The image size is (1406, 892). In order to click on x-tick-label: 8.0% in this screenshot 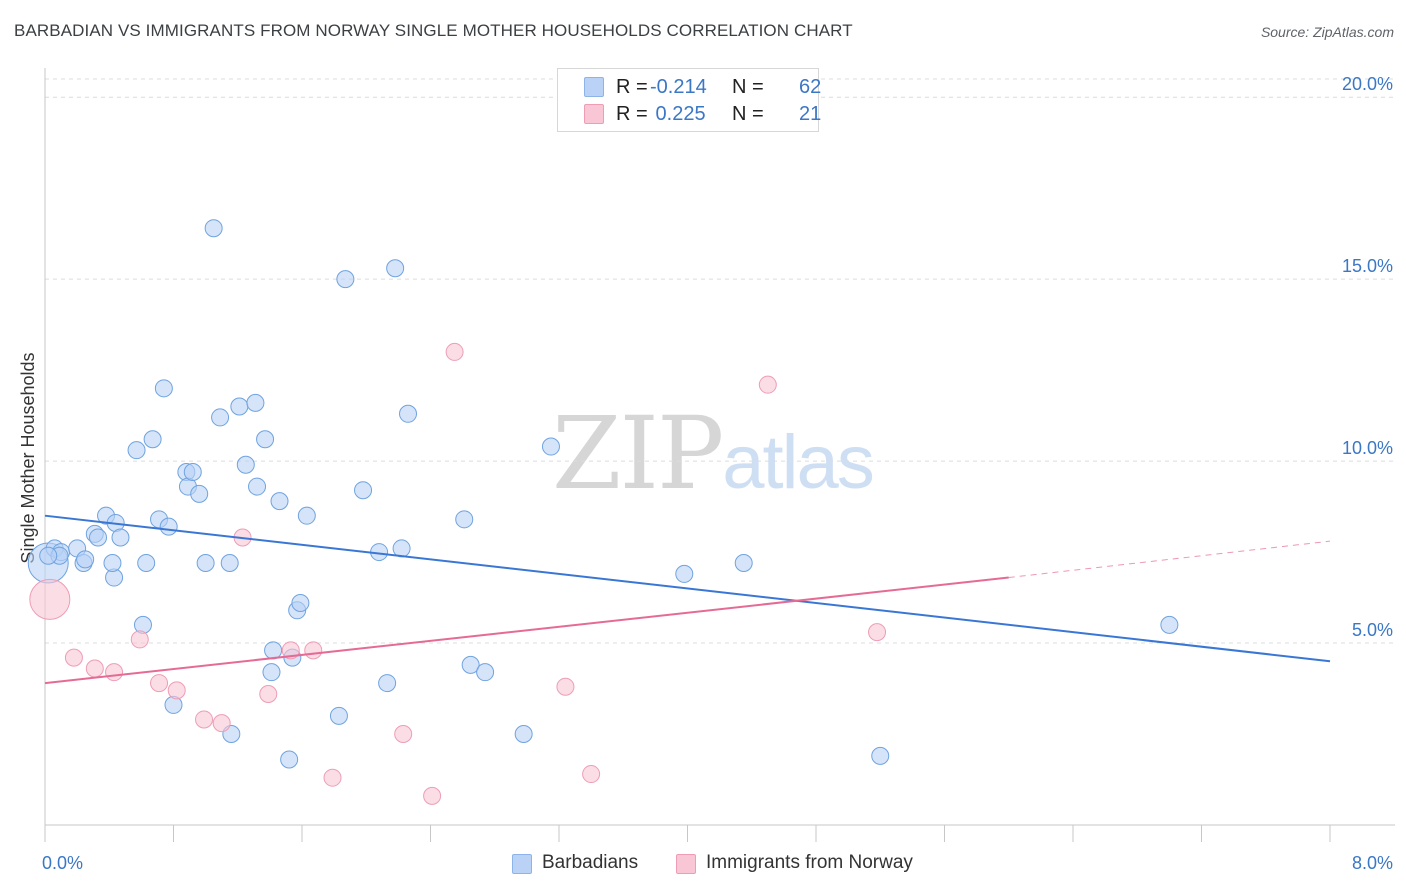, I will do `click(1372, 863)`.